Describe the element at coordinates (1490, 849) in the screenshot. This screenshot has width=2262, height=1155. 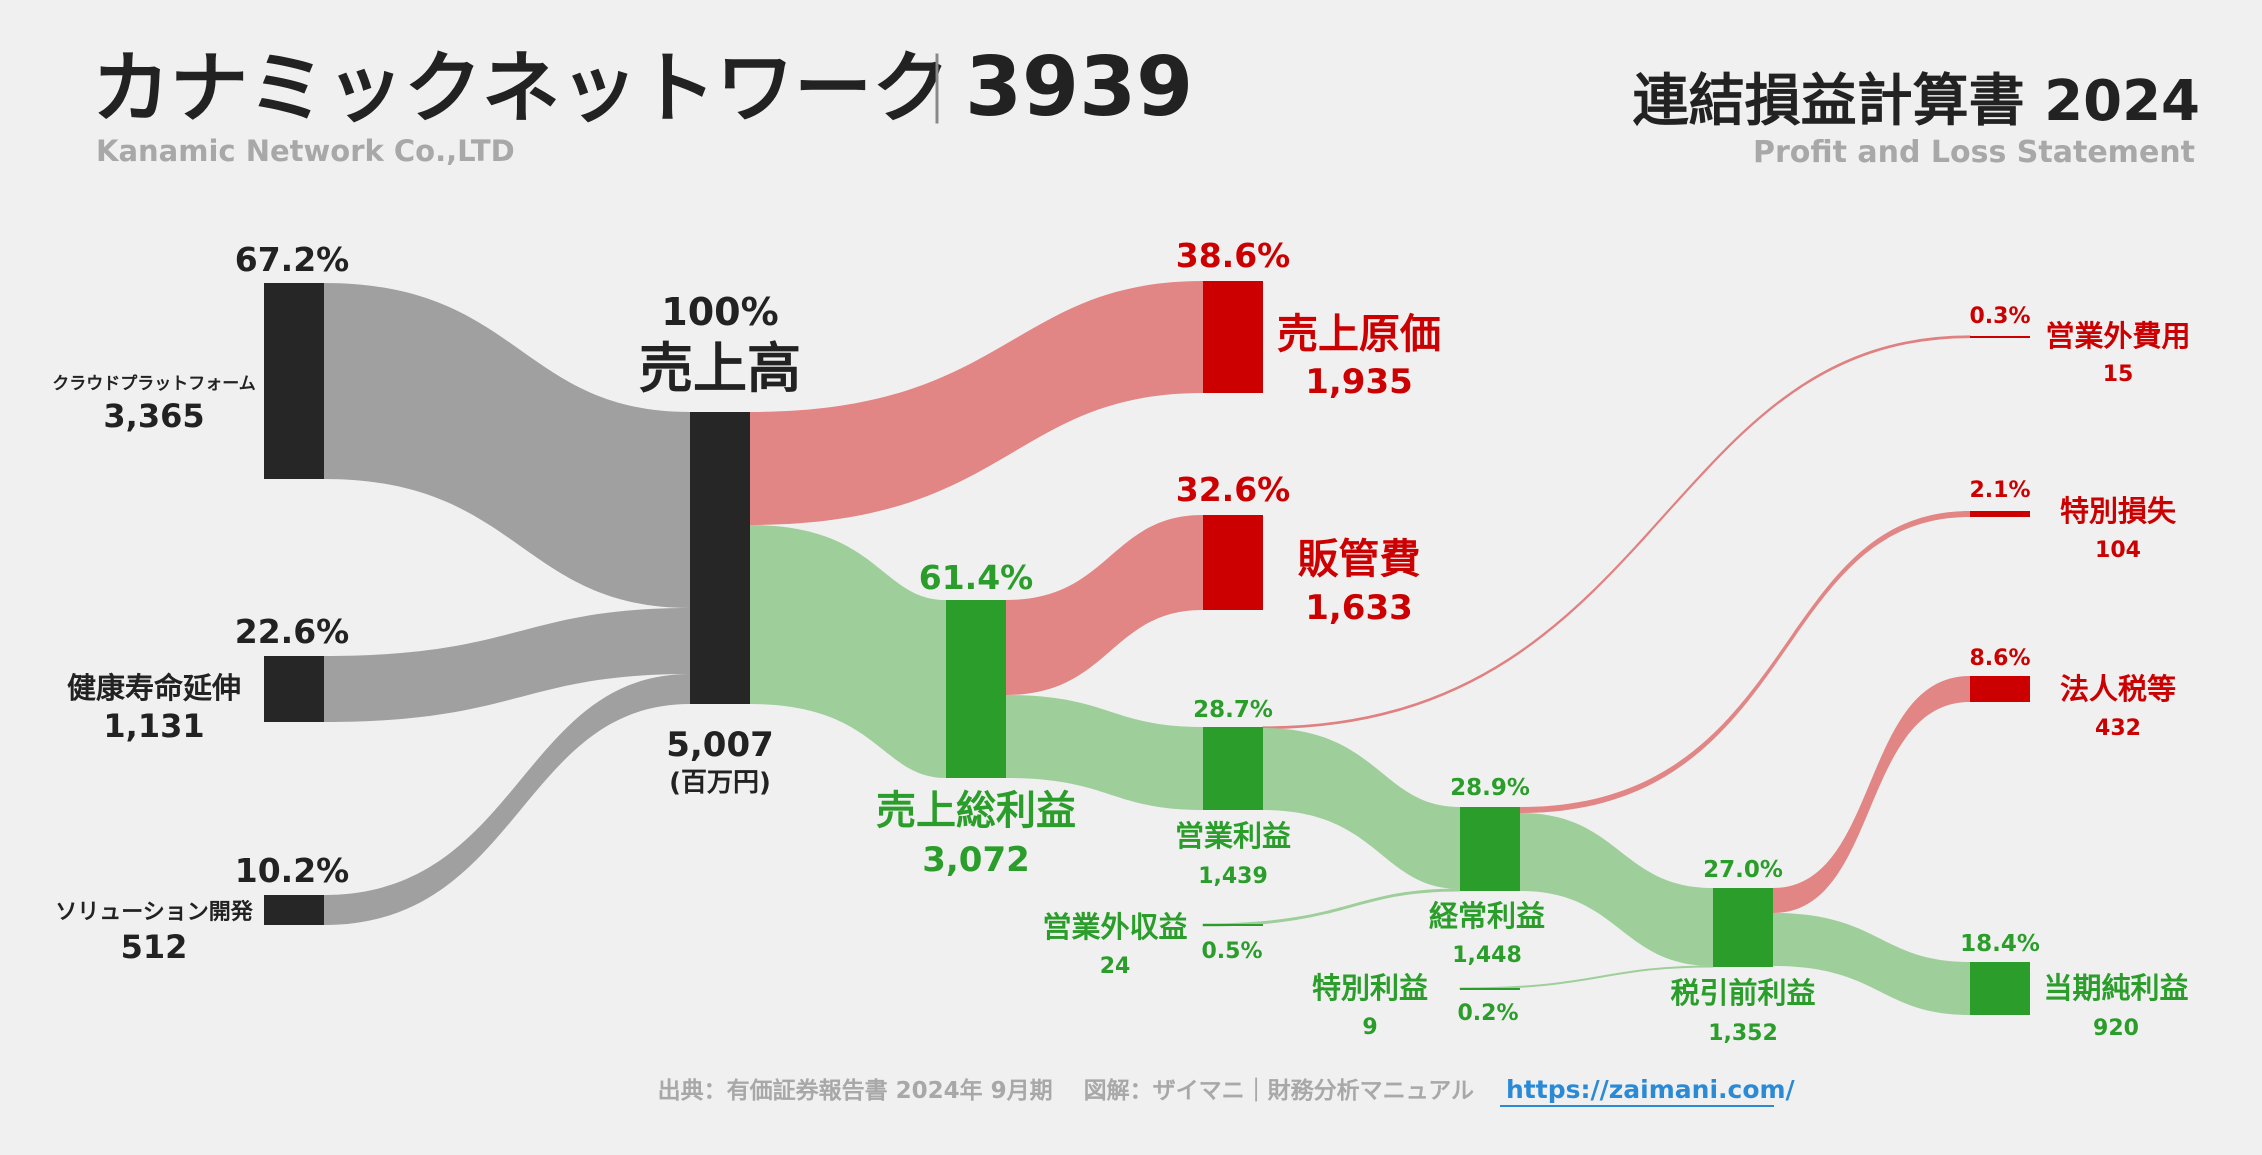
I see `node-ordinary` at that location.